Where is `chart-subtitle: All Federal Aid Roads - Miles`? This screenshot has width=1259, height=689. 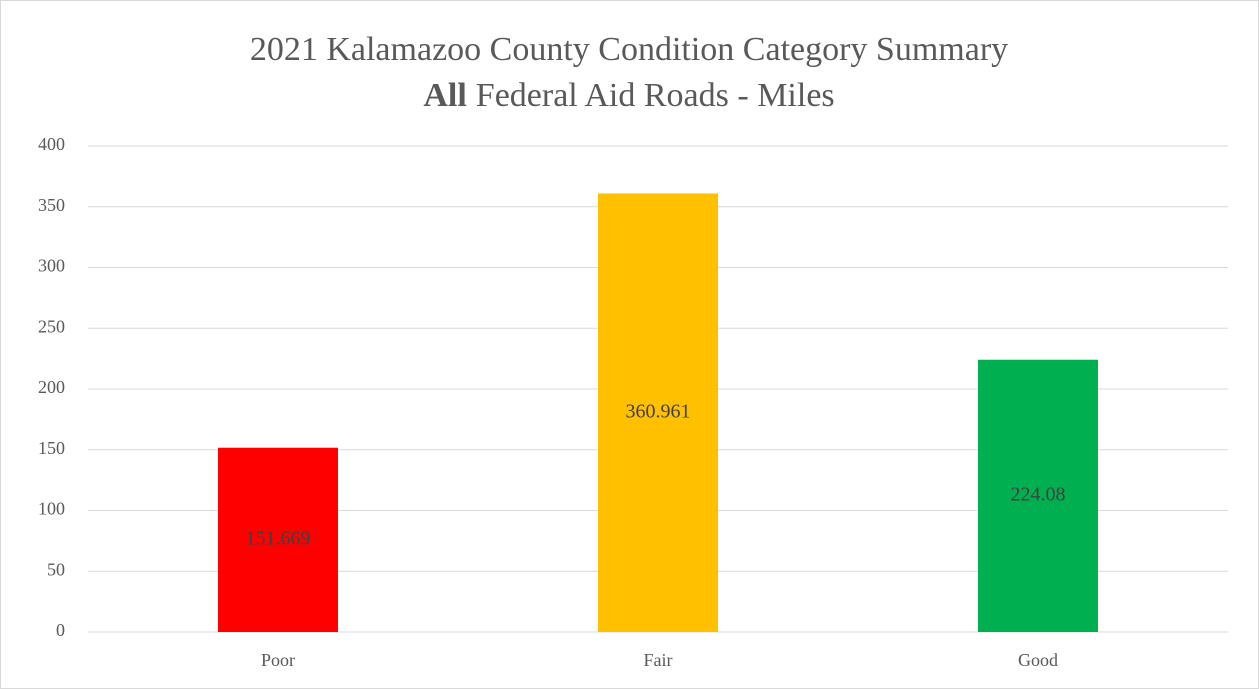 chart-subtitle: All Federal Aid Roads - Miles is located at coordinates (628, 95).